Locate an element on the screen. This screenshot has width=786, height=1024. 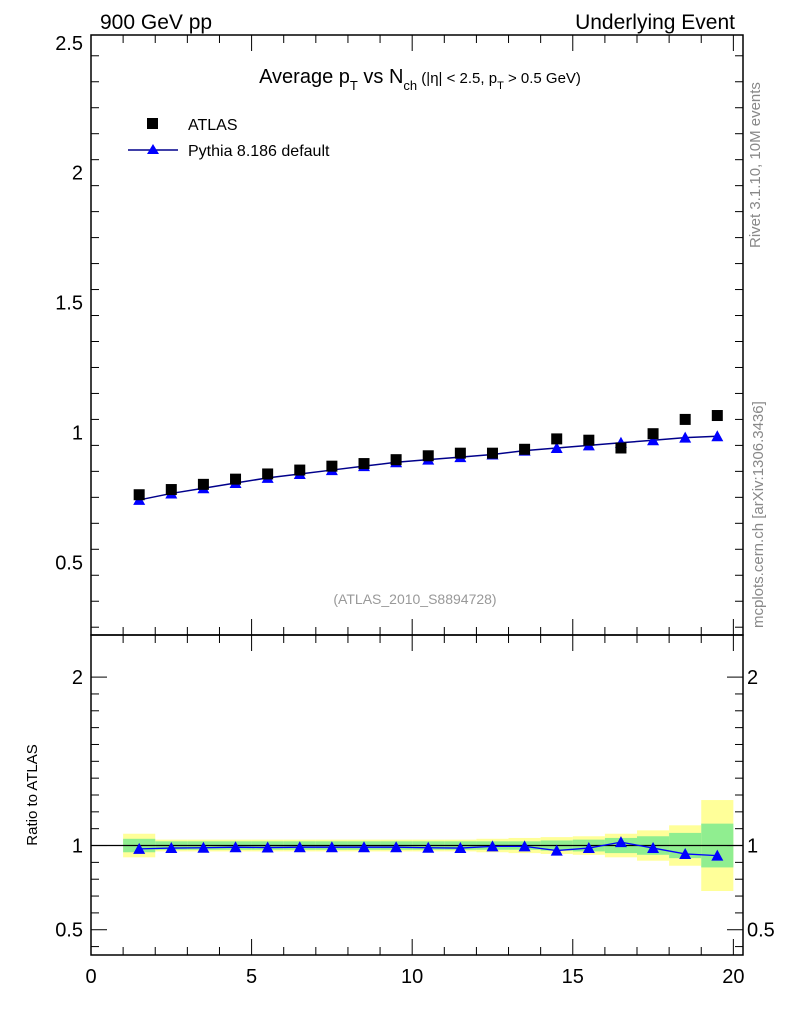
main-series is located at coordinates (428, 457).